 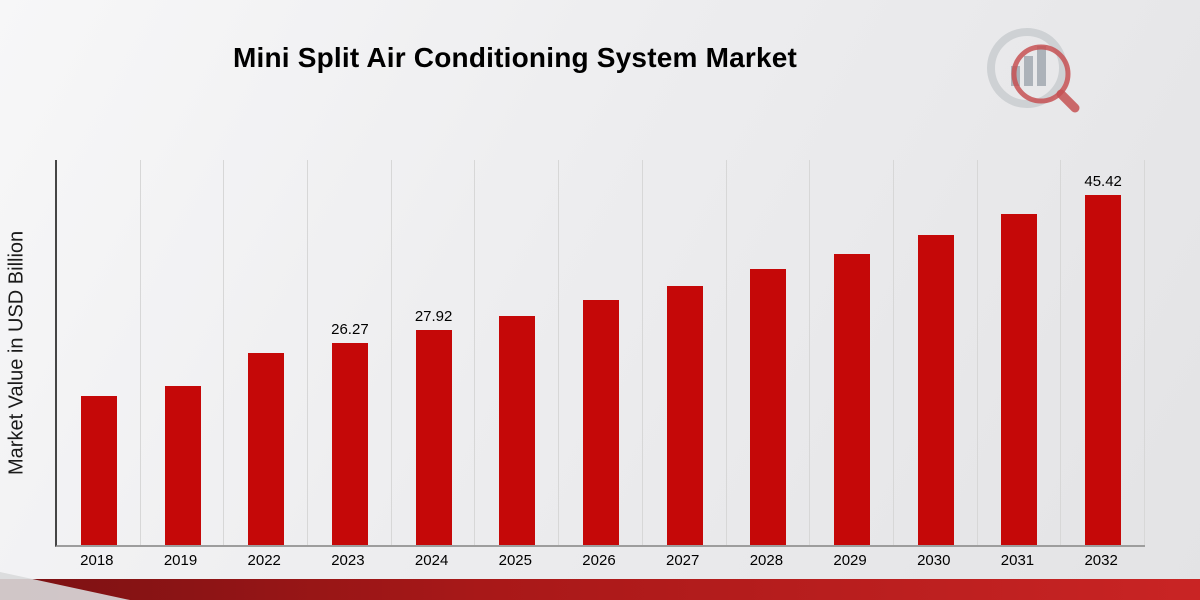 What do you see at coordinates (182, 465) in the screenshot?
I see `bar-2019` at bounding box center [182, 465].